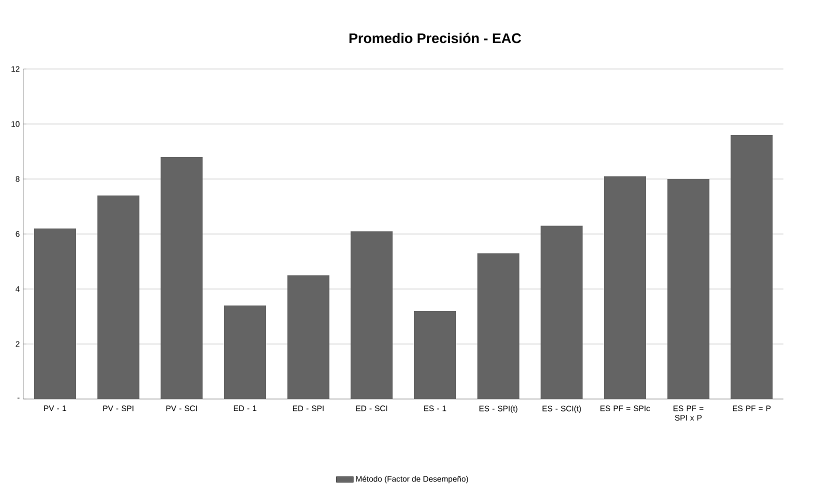 This screenshot has width=829, height=501. Describe the element at coordinates (436, 38) in the screenshot. I see `chart-title: Promedio Precisión - EAC` at that location.